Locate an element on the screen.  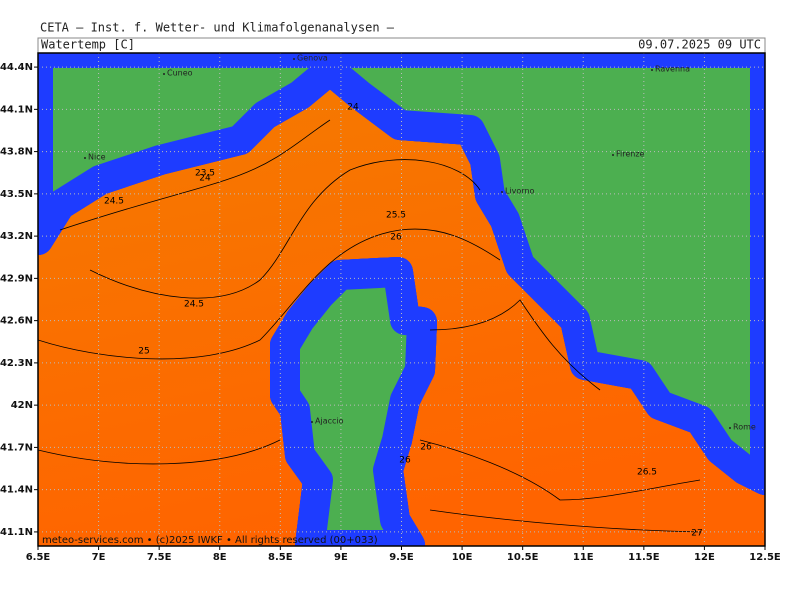
contour-label: 25.5 is located at coordinates (396, 216).